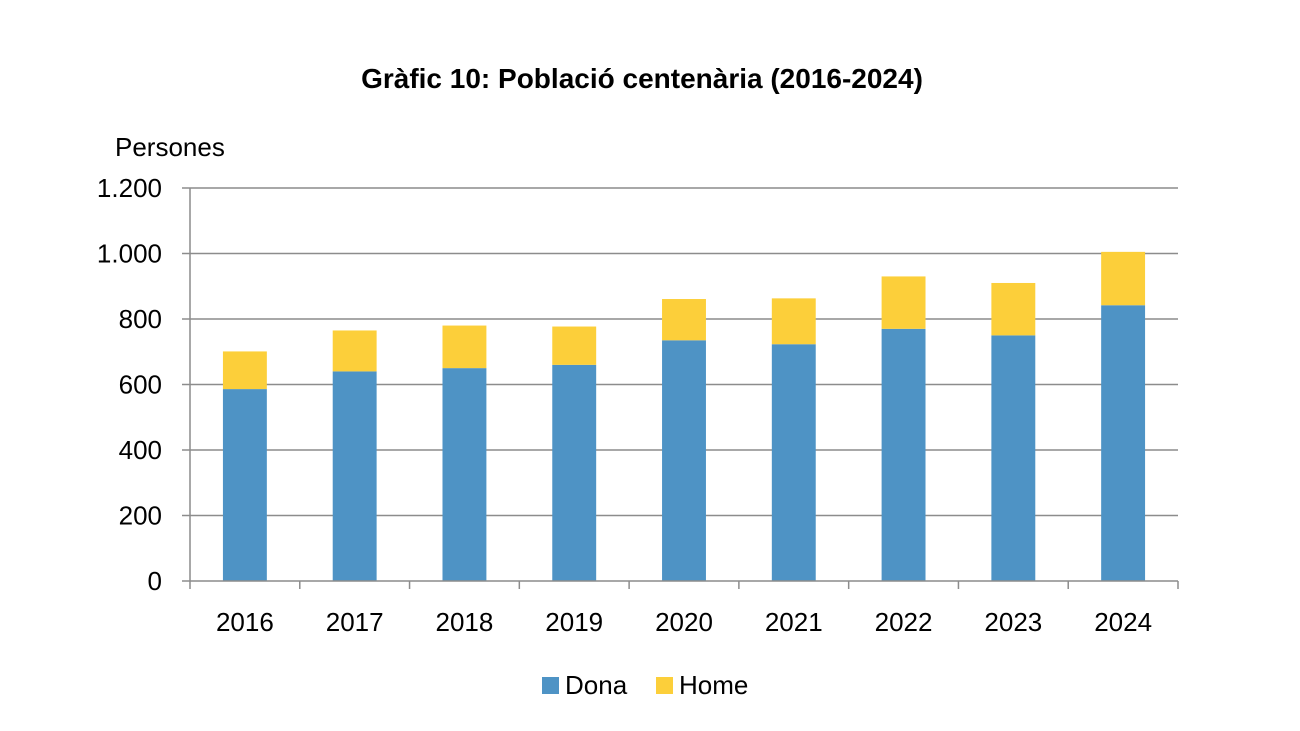  I want to click on x-tick-label: 2024, so click(1123, 622).